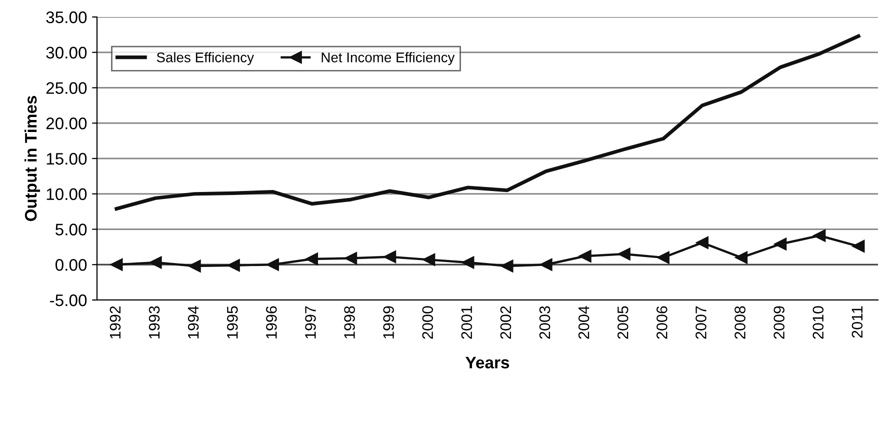 The height and width of the screenshot is (422, 884). Describe the element at coordinates (71, 230) in the screenshot. I see `y-tick-label: 5.00` at that location.